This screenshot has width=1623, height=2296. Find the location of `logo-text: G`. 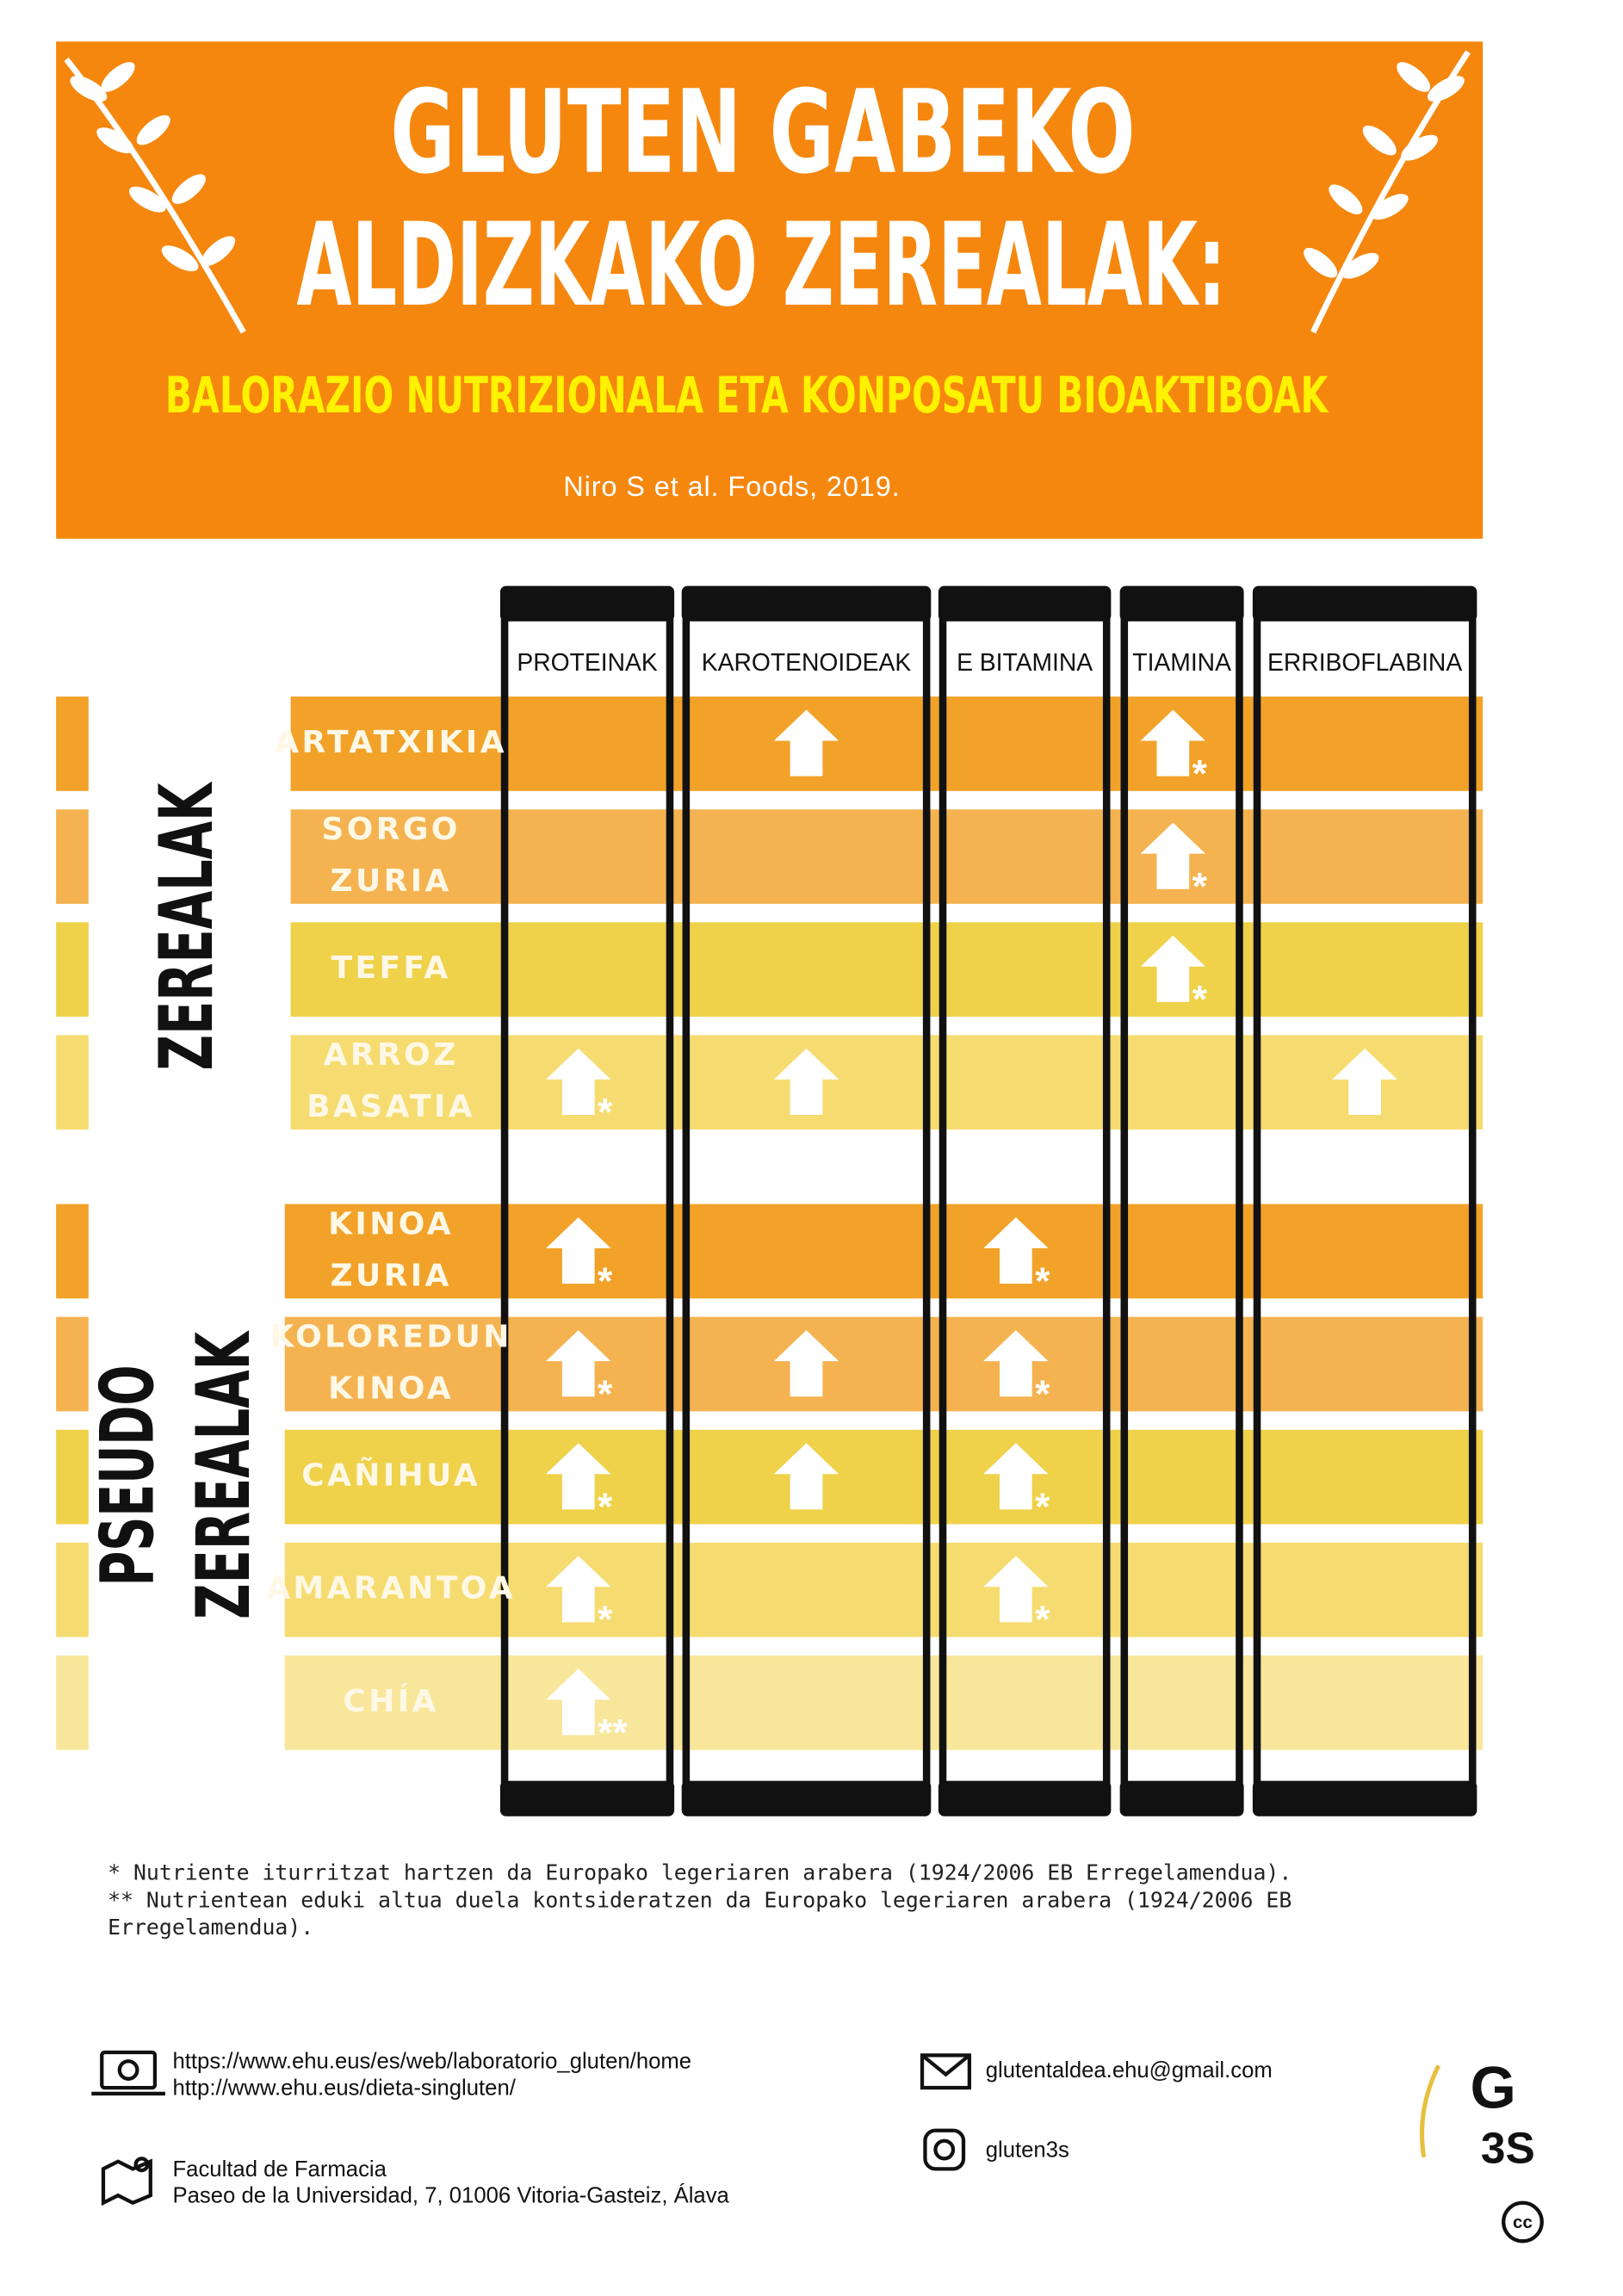

logo-text: G is located at coordinates (1493, 2087).